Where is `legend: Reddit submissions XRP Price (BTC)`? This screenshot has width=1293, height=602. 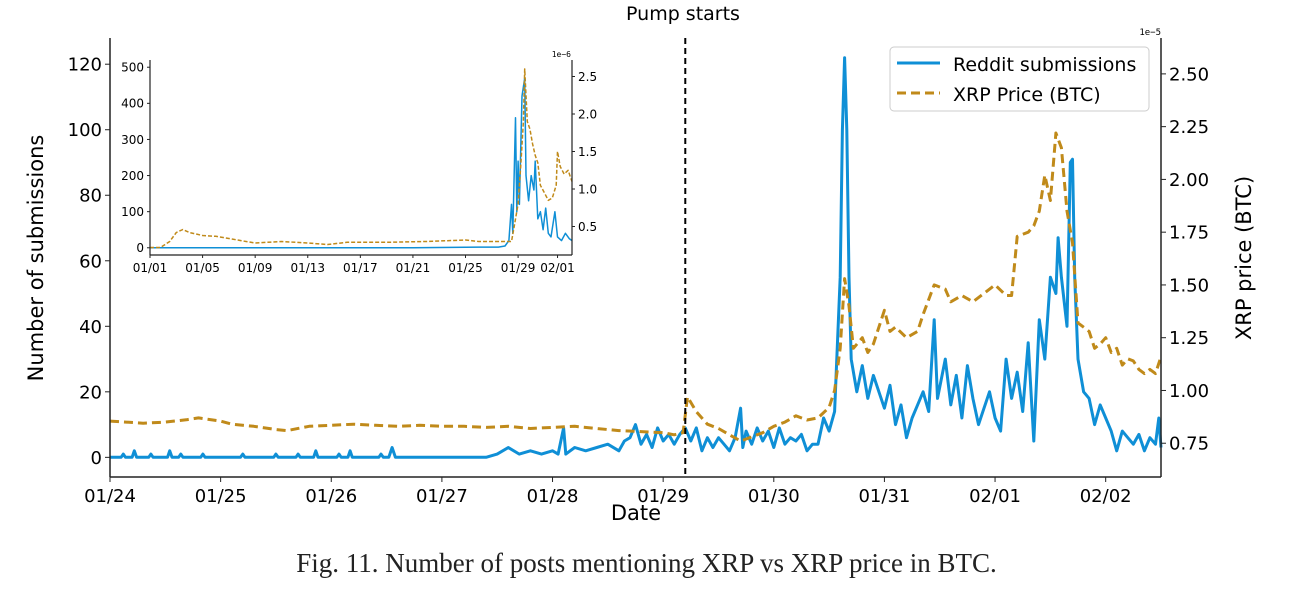
legend: Reddit submissions XRP Price (BTC) is located at coordinates (1019, 79).